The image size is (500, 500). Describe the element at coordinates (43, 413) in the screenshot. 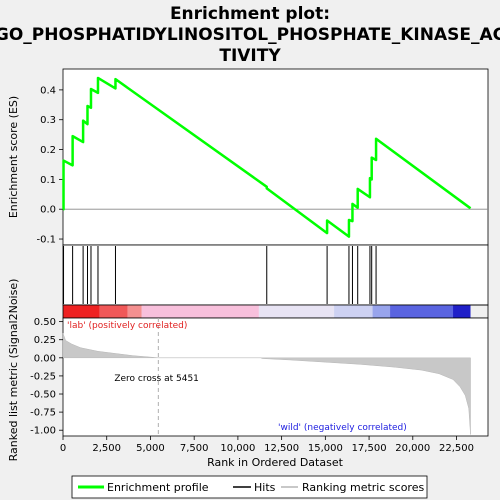

I see `metric-ytick-label: -0.75` at that location.